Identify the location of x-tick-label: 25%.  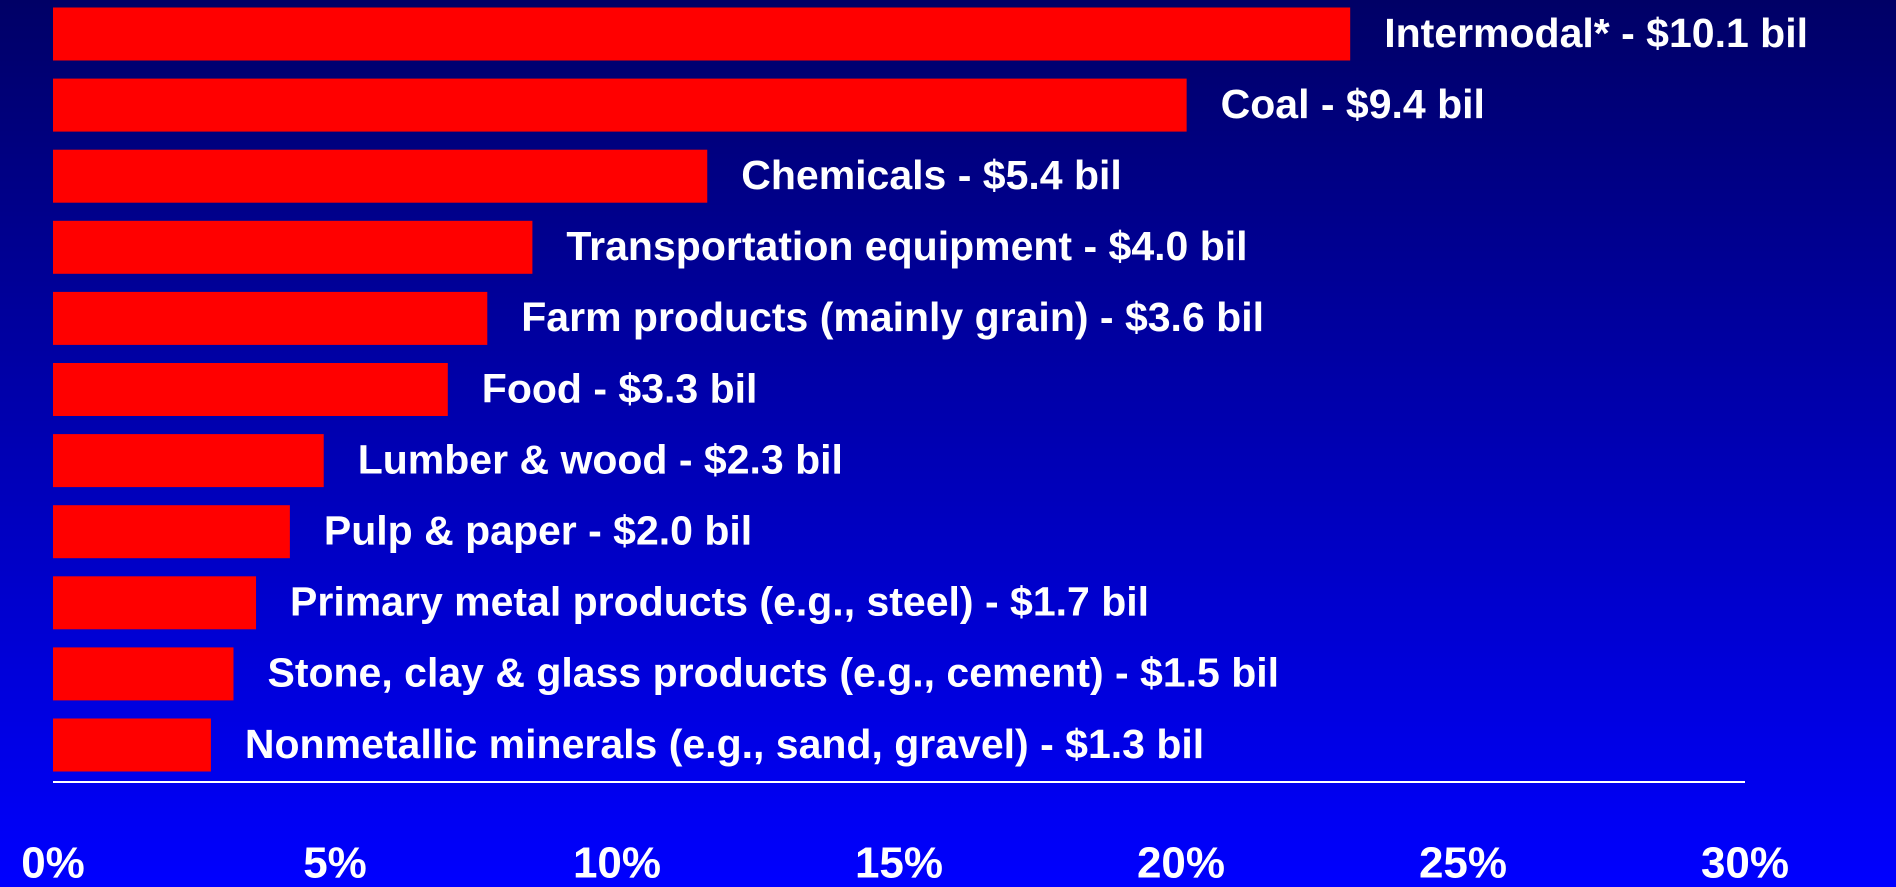
(1463, 863).